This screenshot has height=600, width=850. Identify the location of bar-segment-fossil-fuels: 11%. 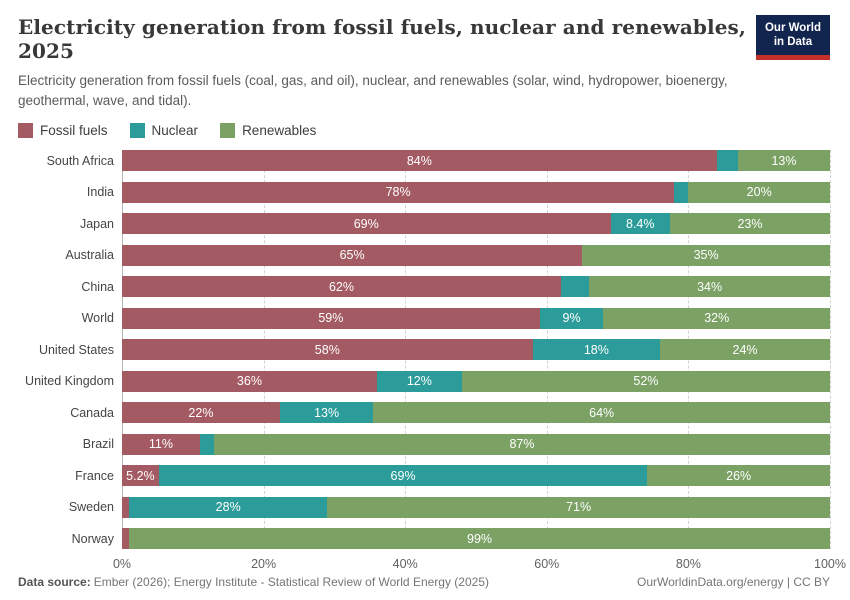
(161, 444).